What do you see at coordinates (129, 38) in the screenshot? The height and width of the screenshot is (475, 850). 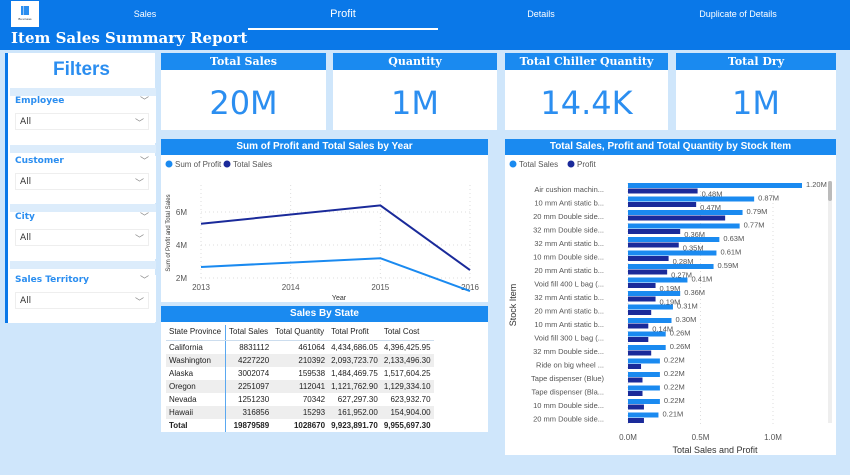 I see `page-title: Item Sales Summary Report` at bounding box center [129, 38].